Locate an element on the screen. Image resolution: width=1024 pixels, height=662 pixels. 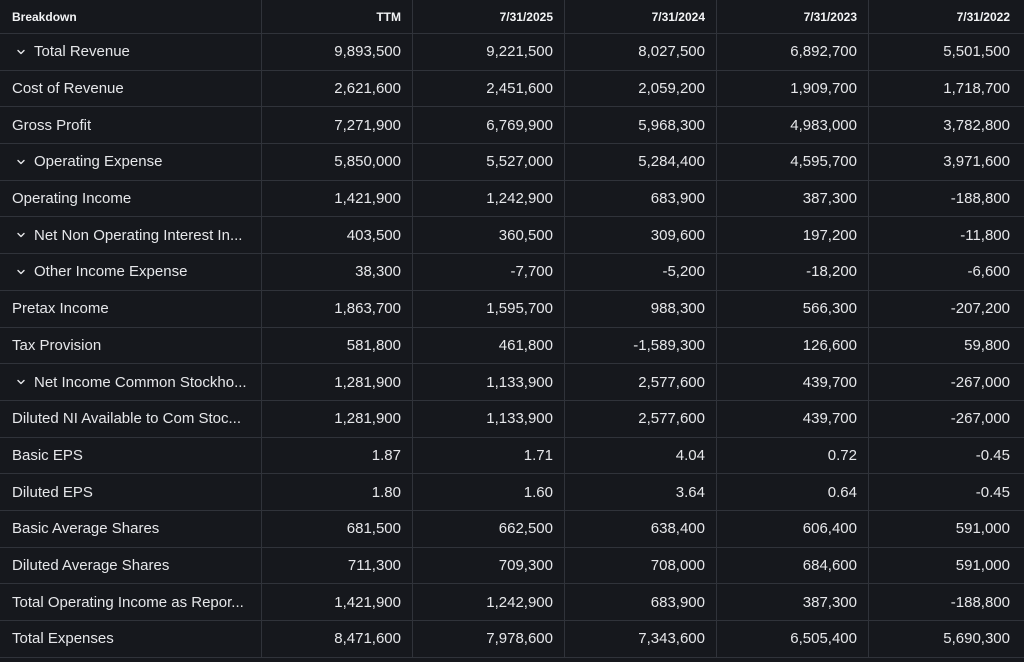
value-cell: 2,451,600 is located at coordinates (489, 88).